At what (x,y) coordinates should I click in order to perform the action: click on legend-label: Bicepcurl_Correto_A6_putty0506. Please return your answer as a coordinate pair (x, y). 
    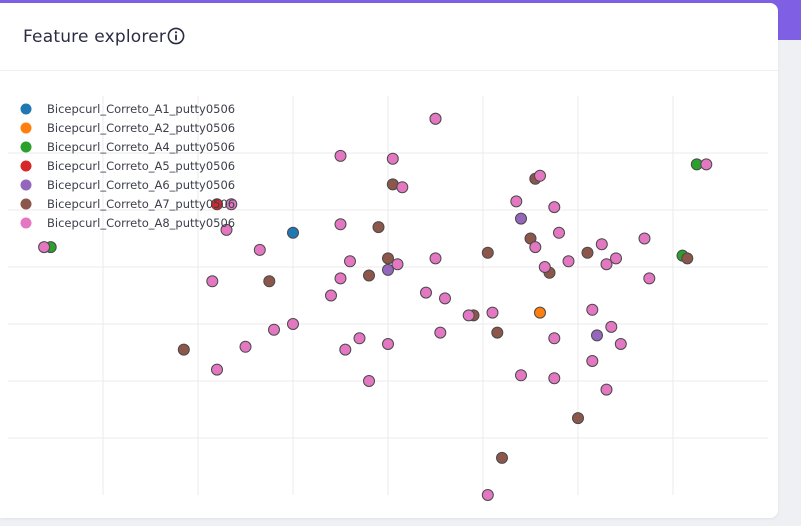
    Looking at the image, I should click on (141, 185).